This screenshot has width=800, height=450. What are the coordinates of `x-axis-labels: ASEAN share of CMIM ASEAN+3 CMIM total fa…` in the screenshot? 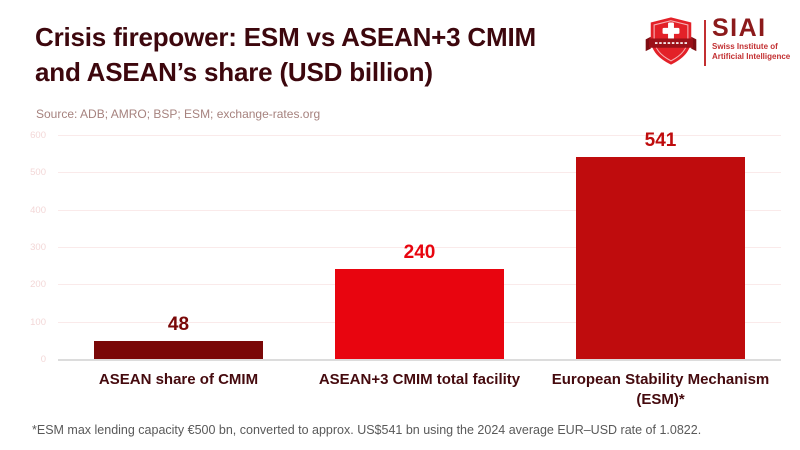 It's located at (419, 390).